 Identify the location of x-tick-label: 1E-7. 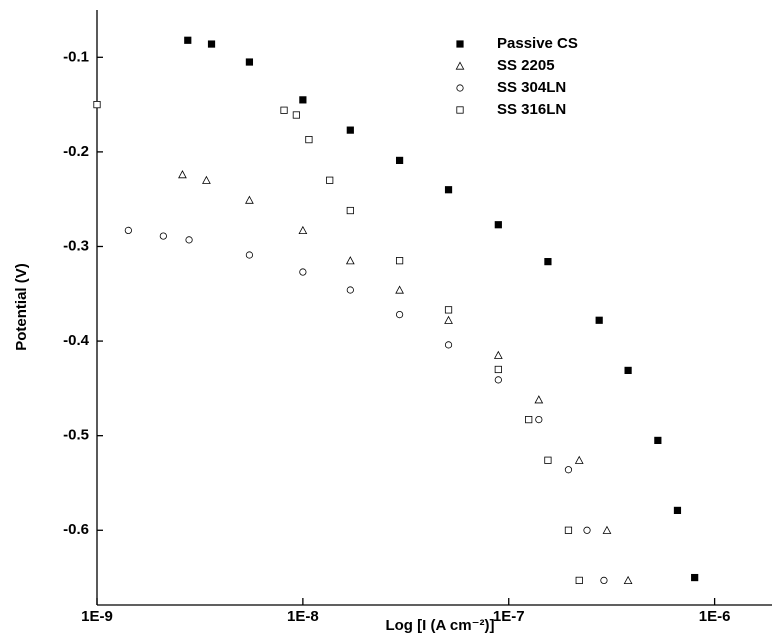
(509, 616).